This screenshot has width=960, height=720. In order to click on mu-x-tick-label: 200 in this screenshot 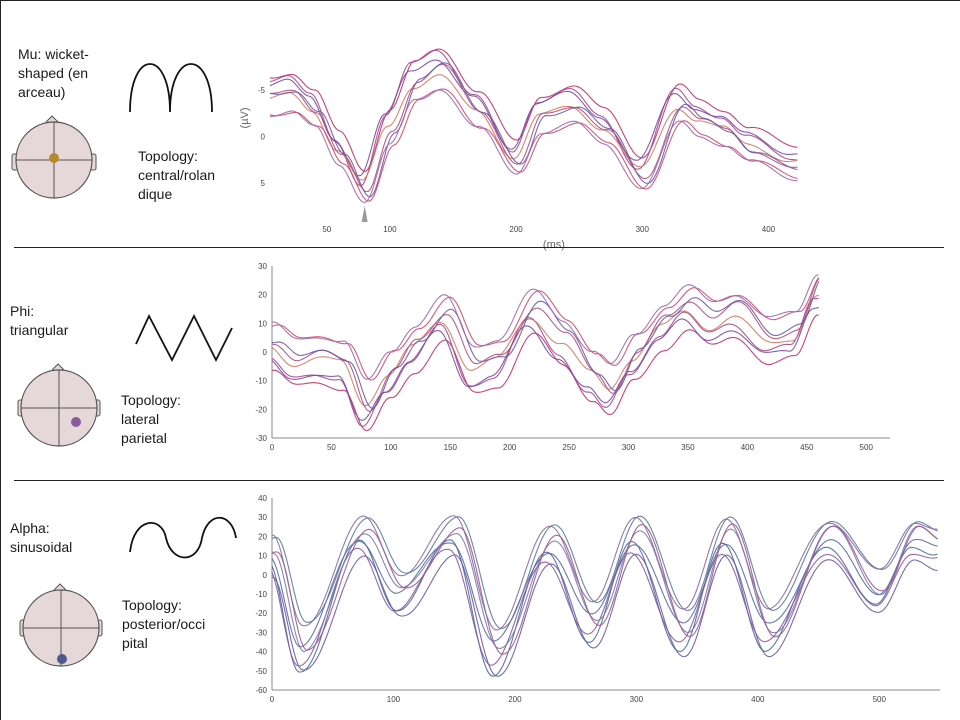, I will do `click(516, 229)`.